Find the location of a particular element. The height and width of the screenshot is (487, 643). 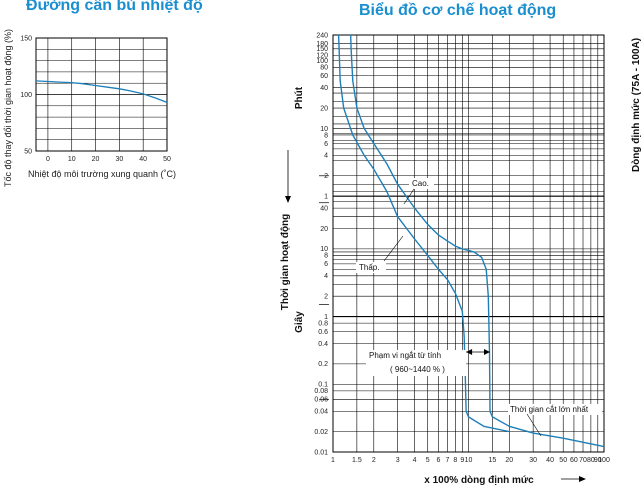

y-tick-label-min: 1 is located at coordinates (326, 196).